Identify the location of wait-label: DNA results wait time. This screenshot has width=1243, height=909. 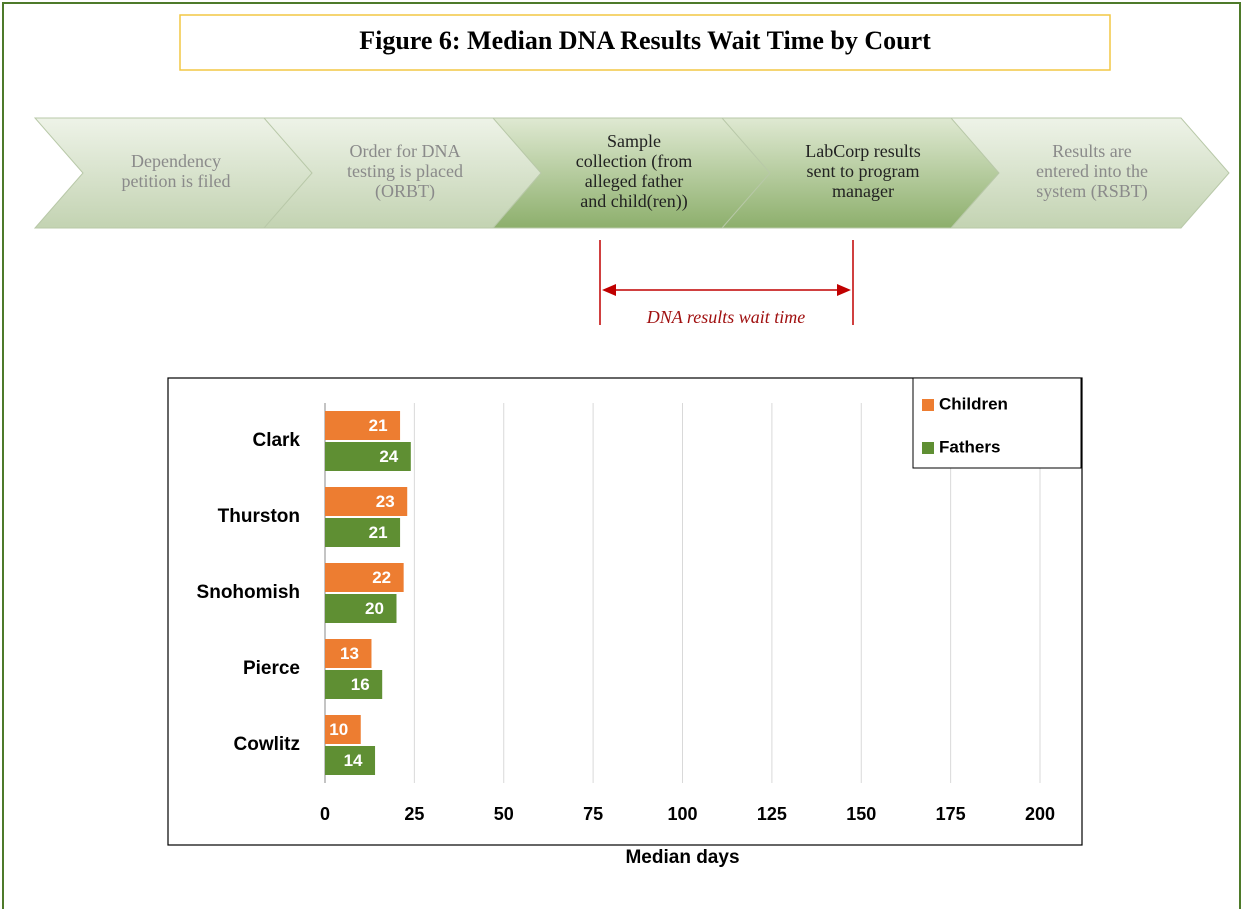
(726, 317).